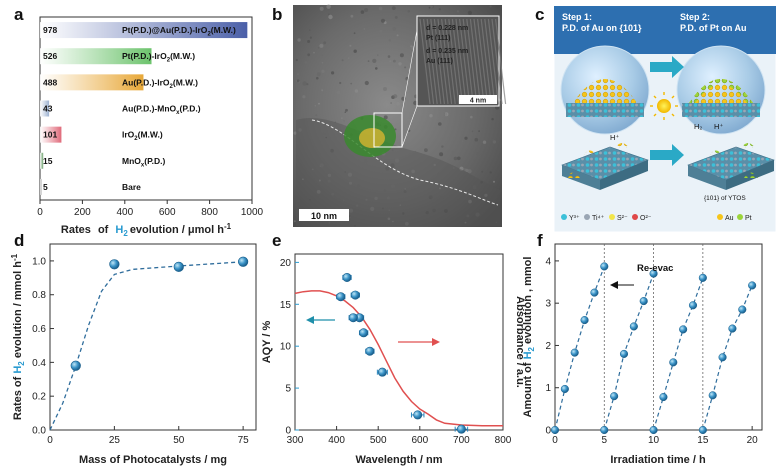 Image resolution: width=779 pixels, height=470 pixels. What do you see at coordinates (144, 162) in the screenshot?
I see `bar-category-label: MnOx(P.D.)` at bounding box center [144, 162].